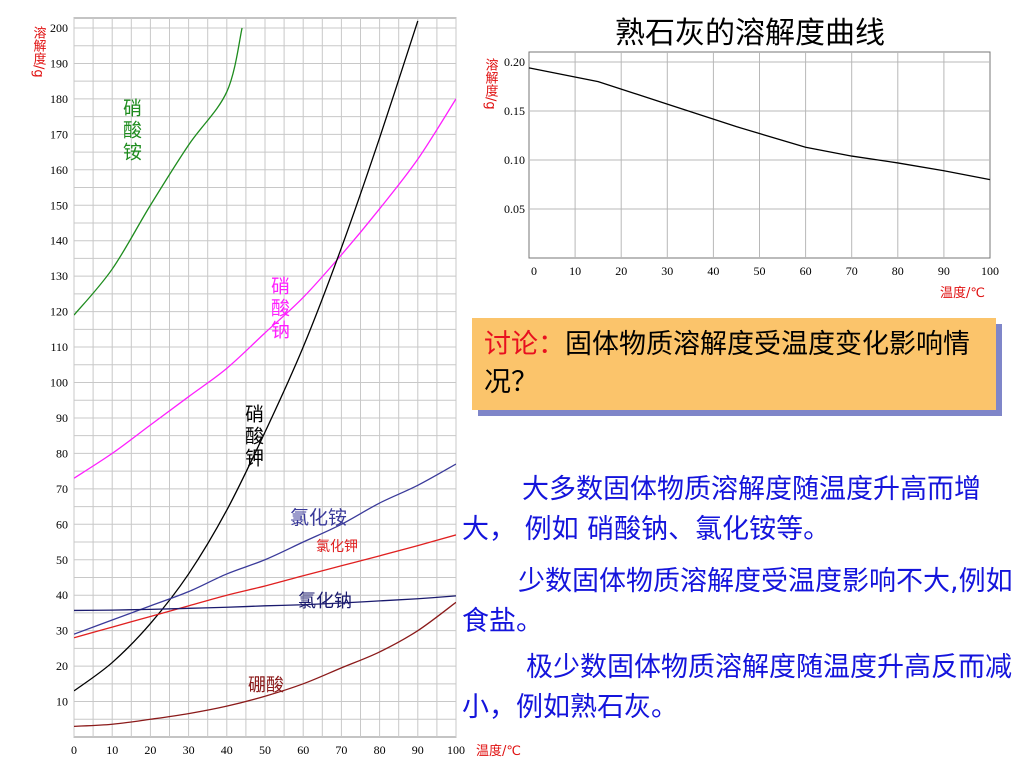 The height and width of the screenshot is (768, 1024). I want to click on main-y-tick-label: 50, so click(62, 560).